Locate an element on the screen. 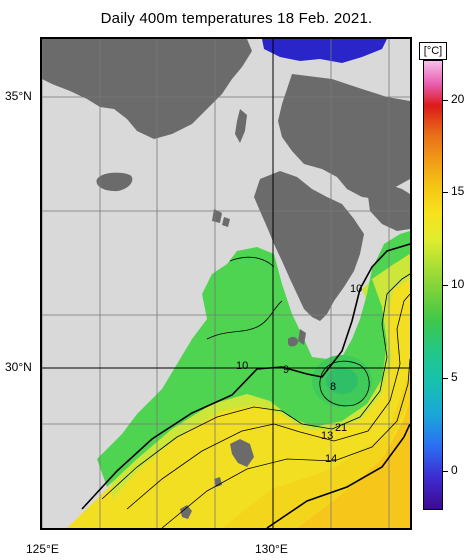  contour-label: 8 is located at coordinates (333, 387).